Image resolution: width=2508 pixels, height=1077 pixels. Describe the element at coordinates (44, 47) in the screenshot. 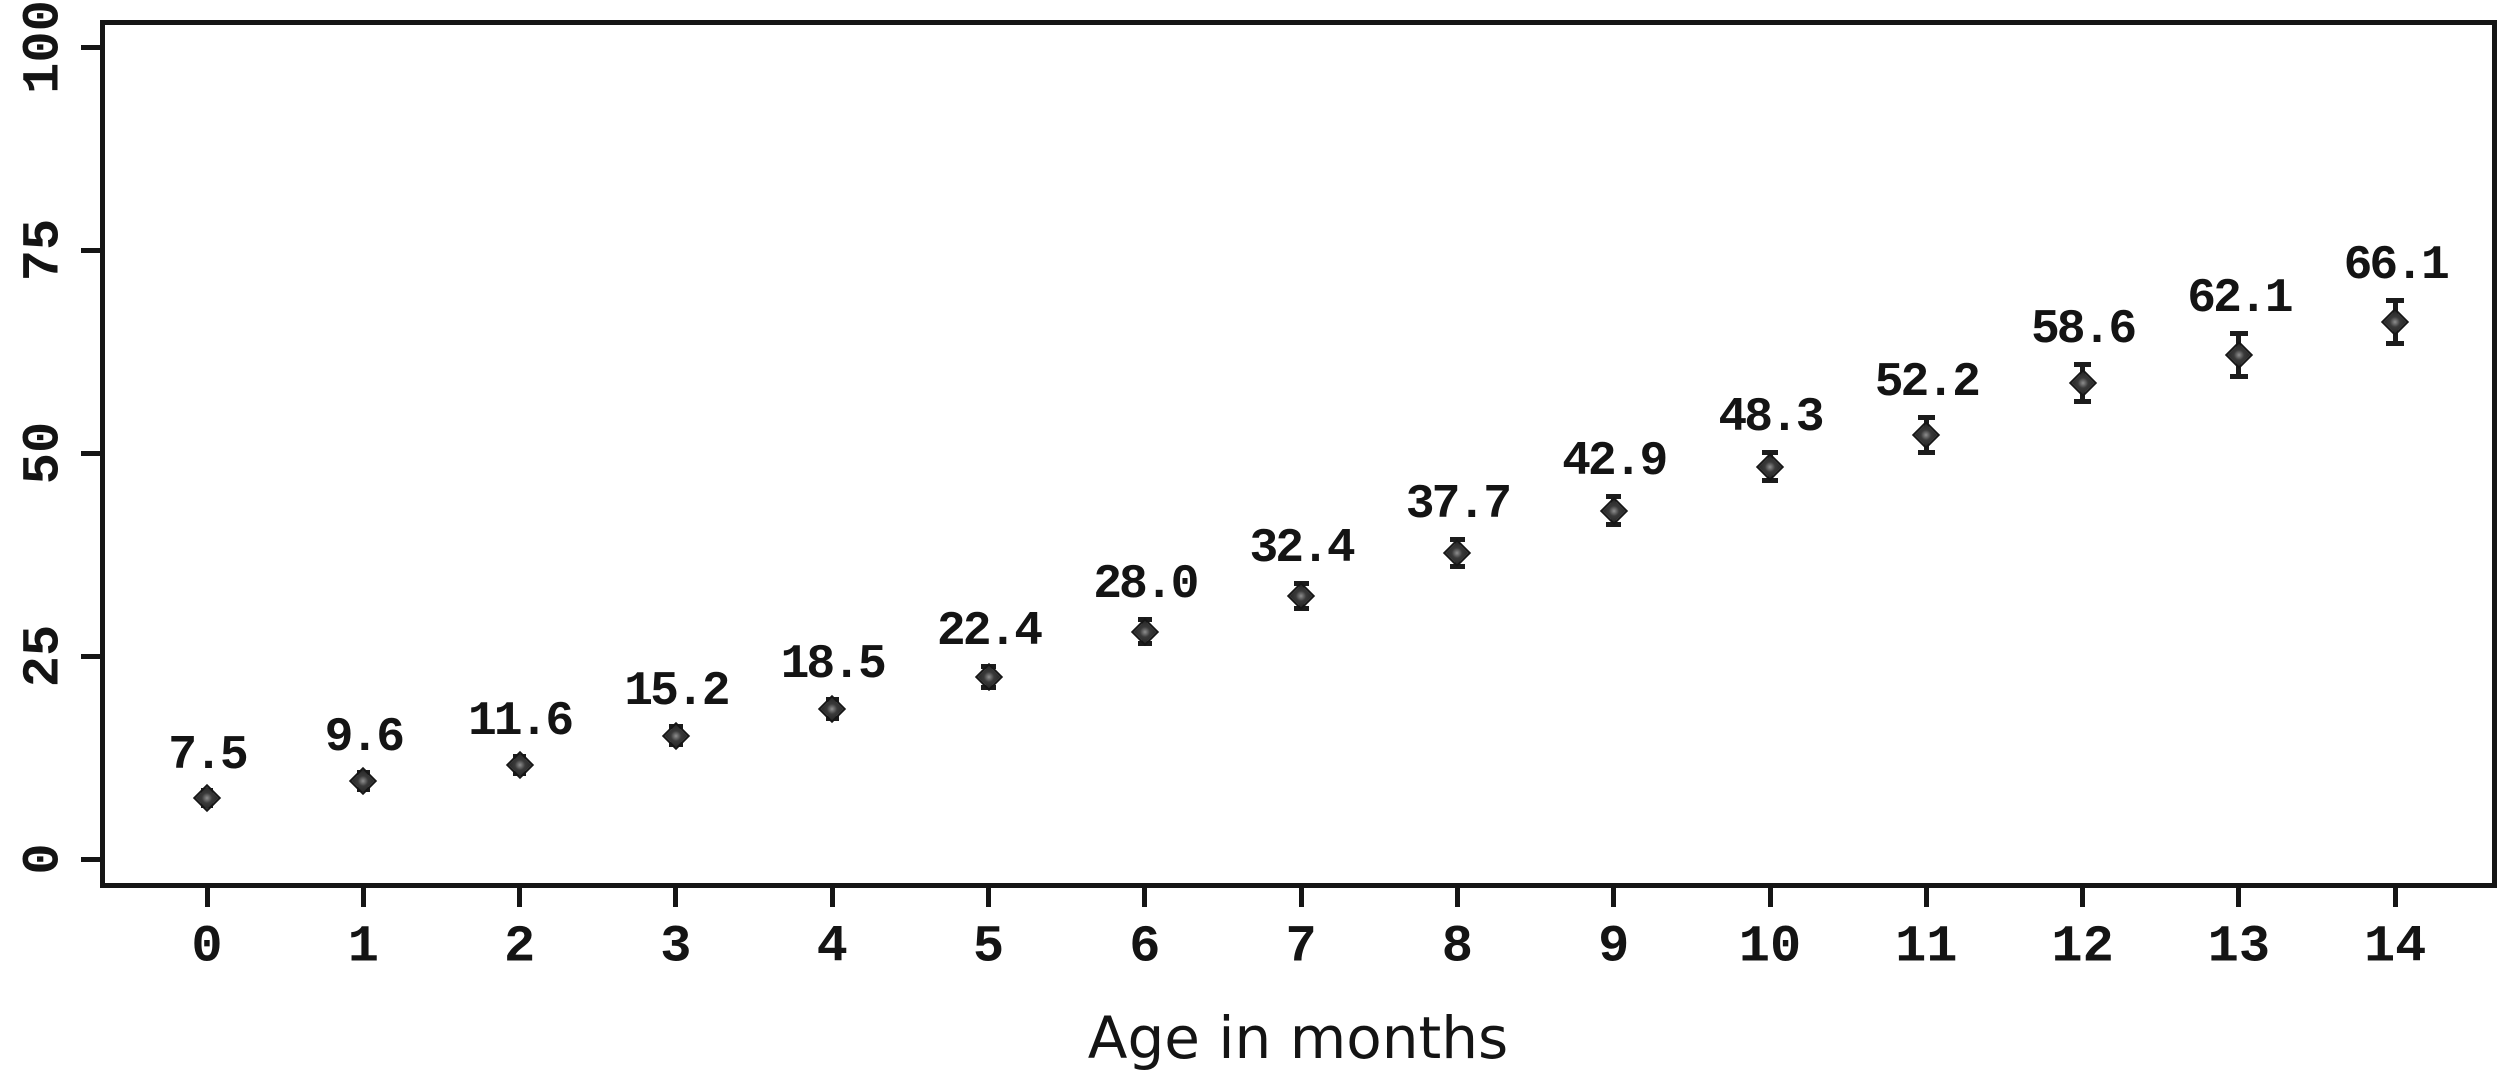

I see `y-tick-label: 100` at that location.